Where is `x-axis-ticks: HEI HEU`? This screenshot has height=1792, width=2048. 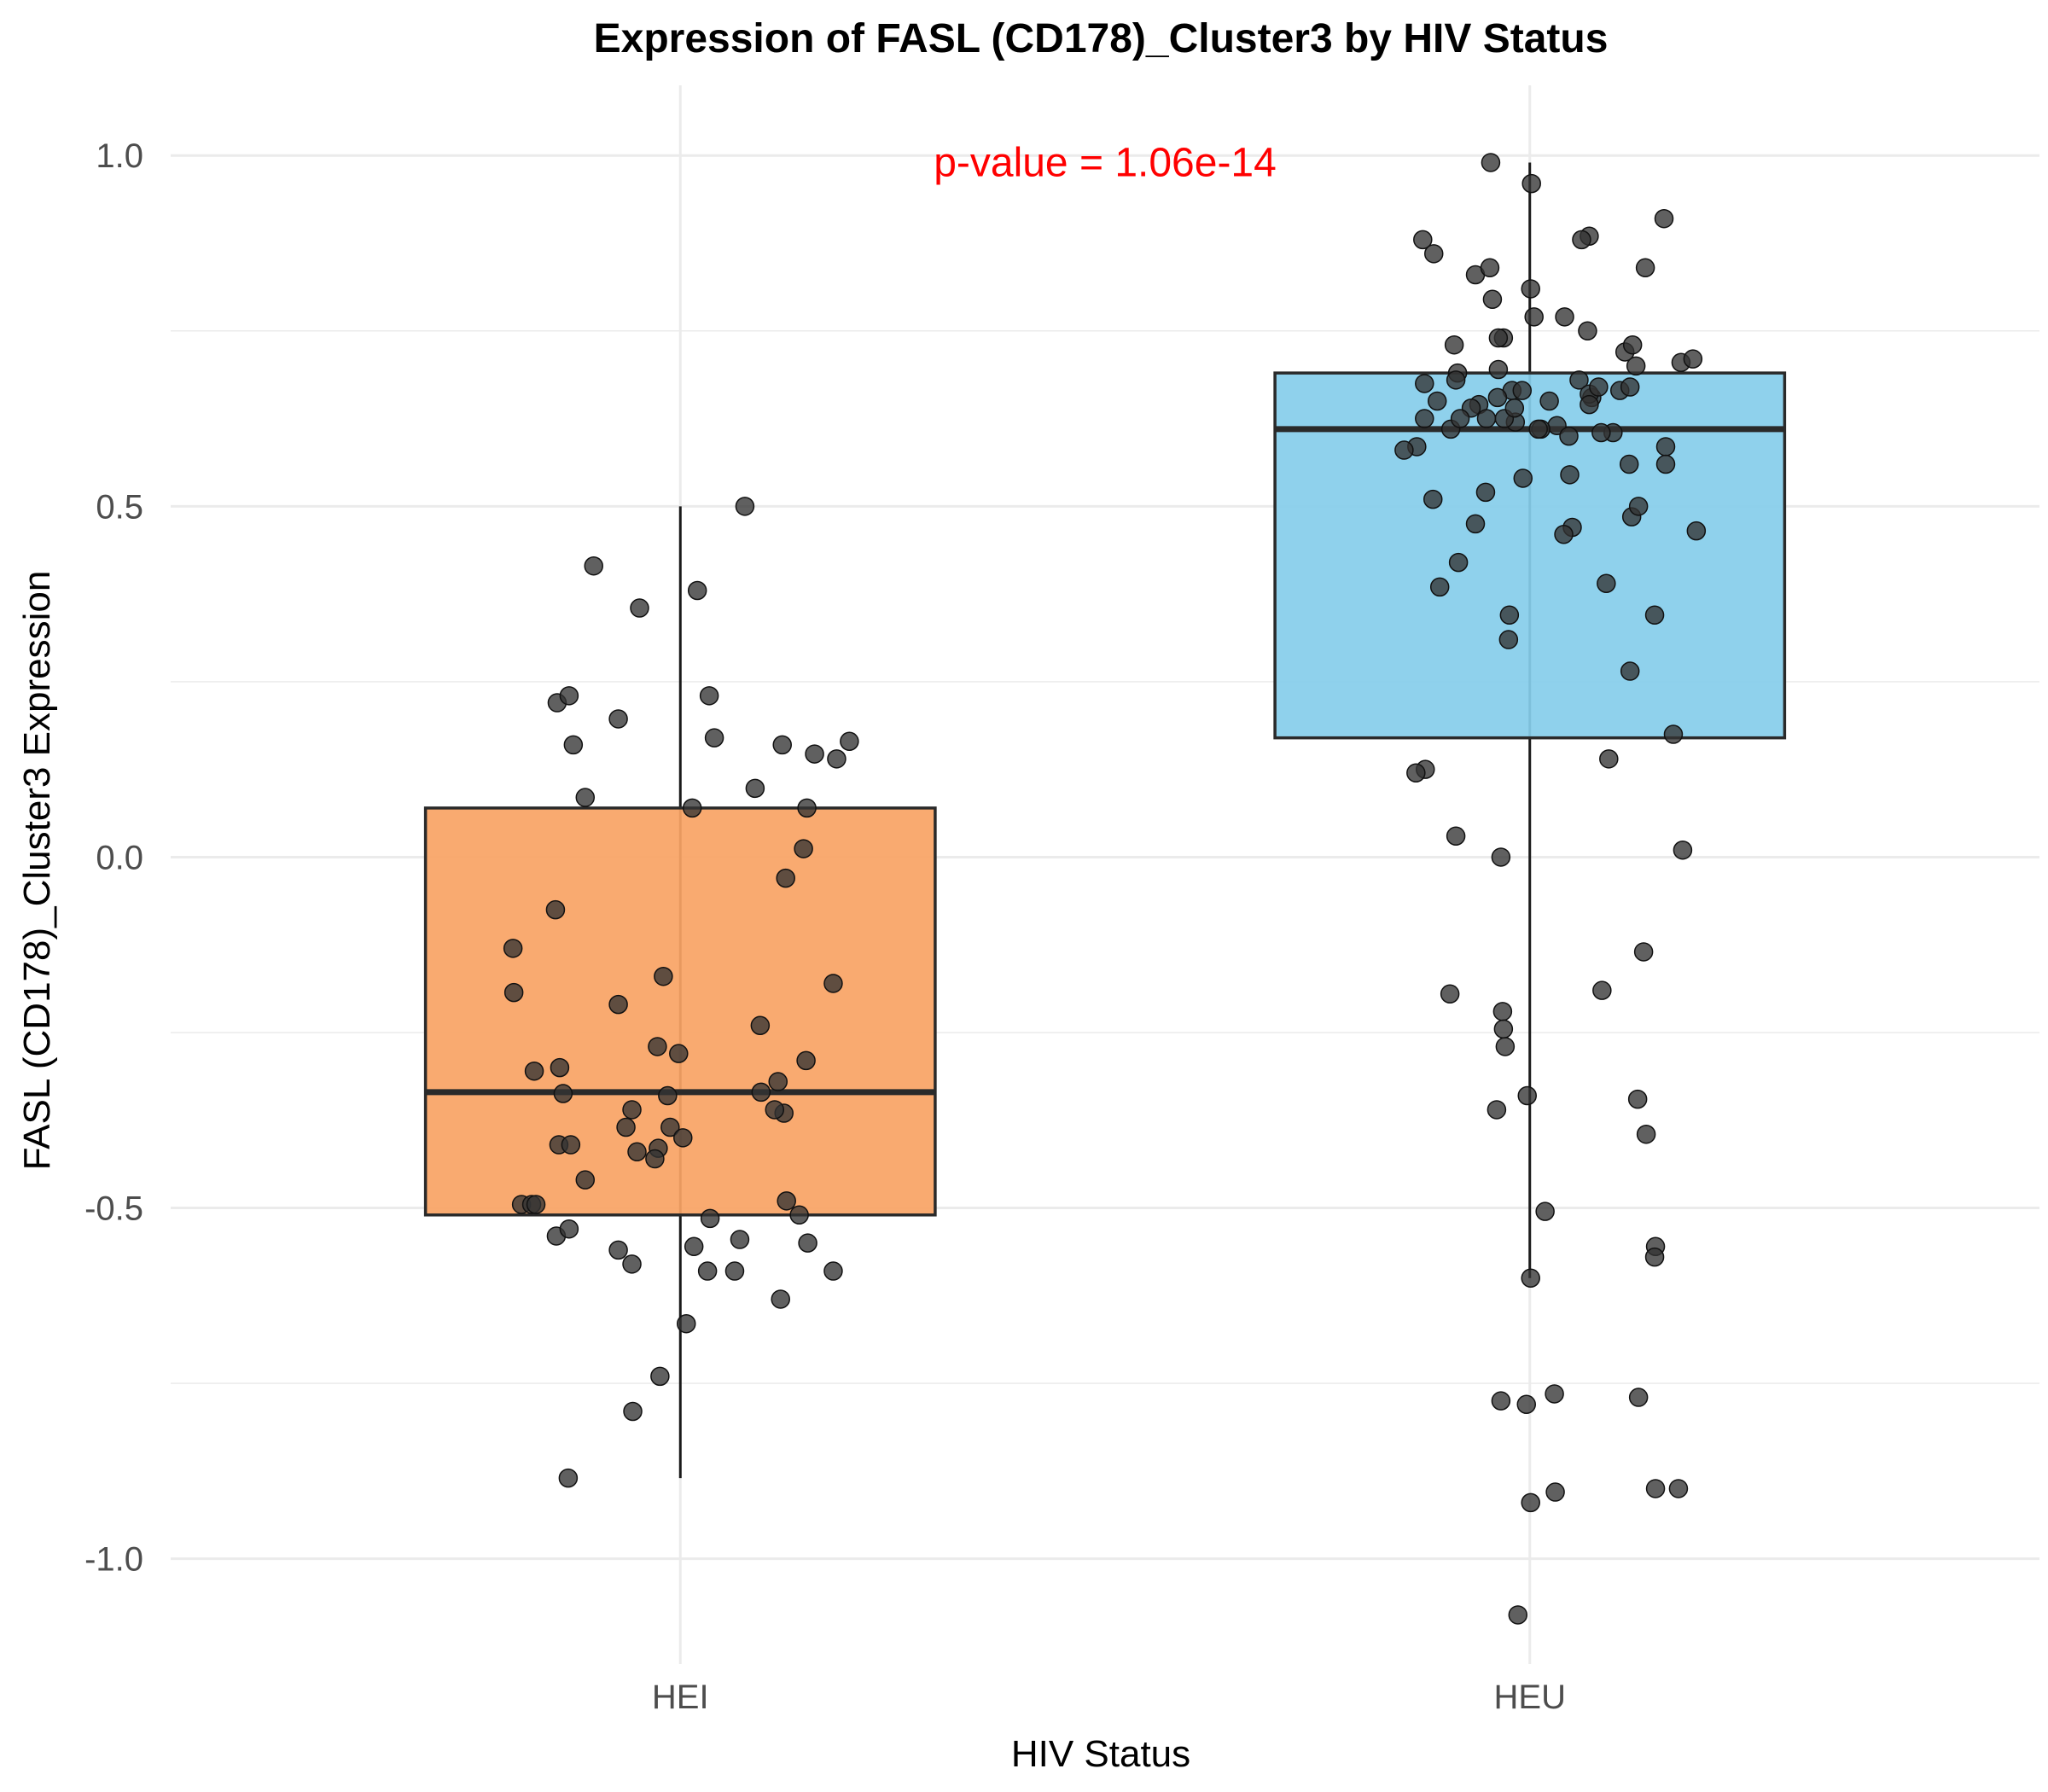
x-axis-ticks: HEI HEU is located at coordinates (1109, 1697).